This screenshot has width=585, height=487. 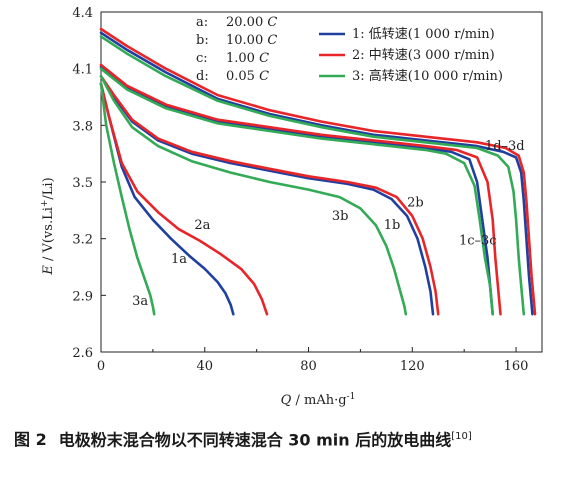 What do you see at coordinates (202, 58) in the screenshot?
I see `rate-key: c:` at bounding box center [202, 58].